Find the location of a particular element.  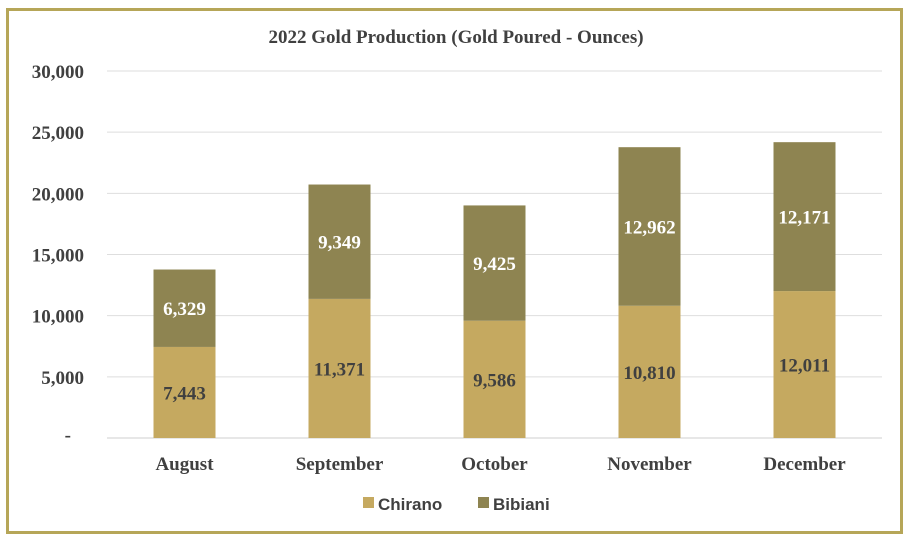

y-tick-label: 15,000 is located at coordinates (58, 256).